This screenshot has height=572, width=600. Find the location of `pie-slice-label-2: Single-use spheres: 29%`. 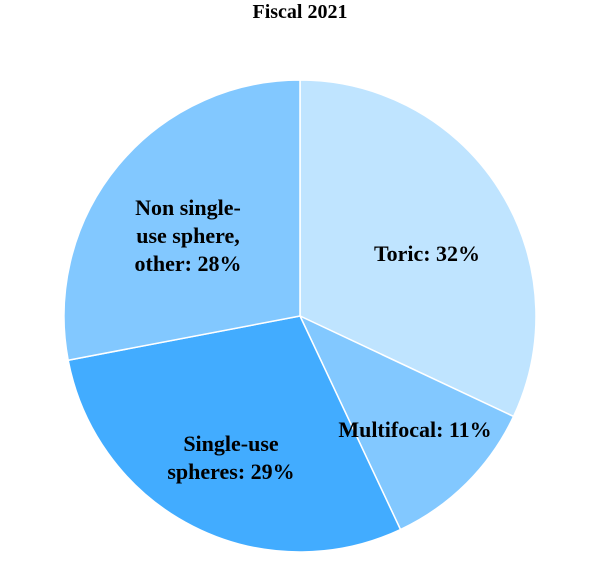

pie-slice-label-2: Single-use spheres: 29% is located at coordinates (230, 457).